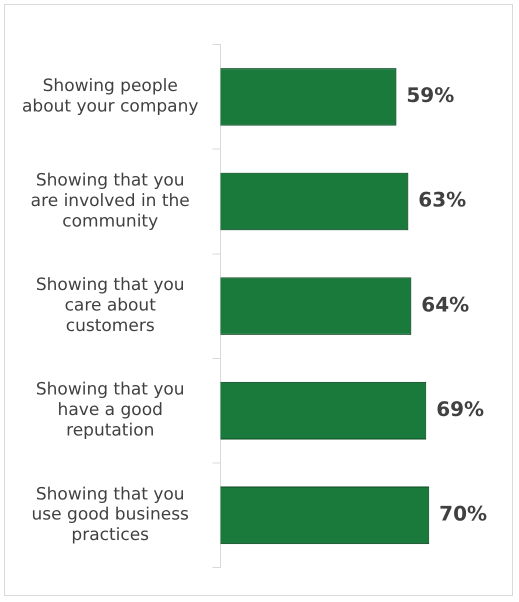  What do you see at coordinates (442, 200) in the screenshot?
I see `data-label: 63%` at bounding box center [442, 200].